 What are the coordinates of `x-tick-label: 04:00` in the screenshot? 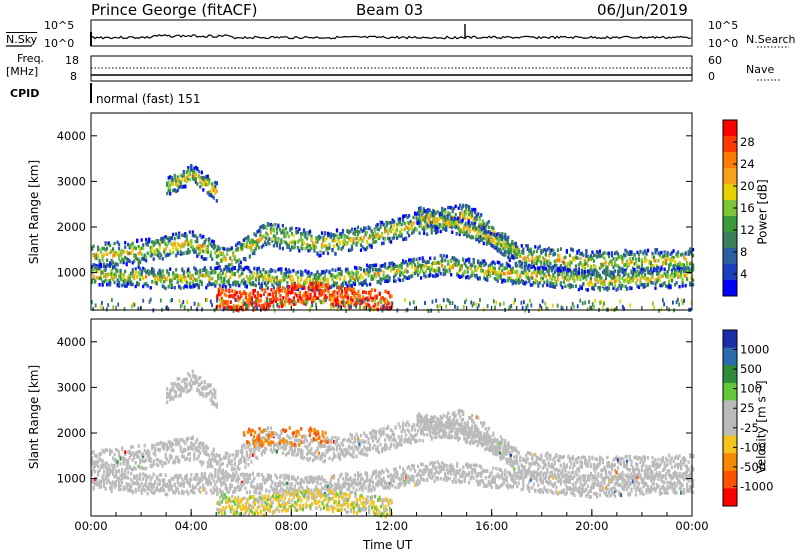 It's located at (191, 526).